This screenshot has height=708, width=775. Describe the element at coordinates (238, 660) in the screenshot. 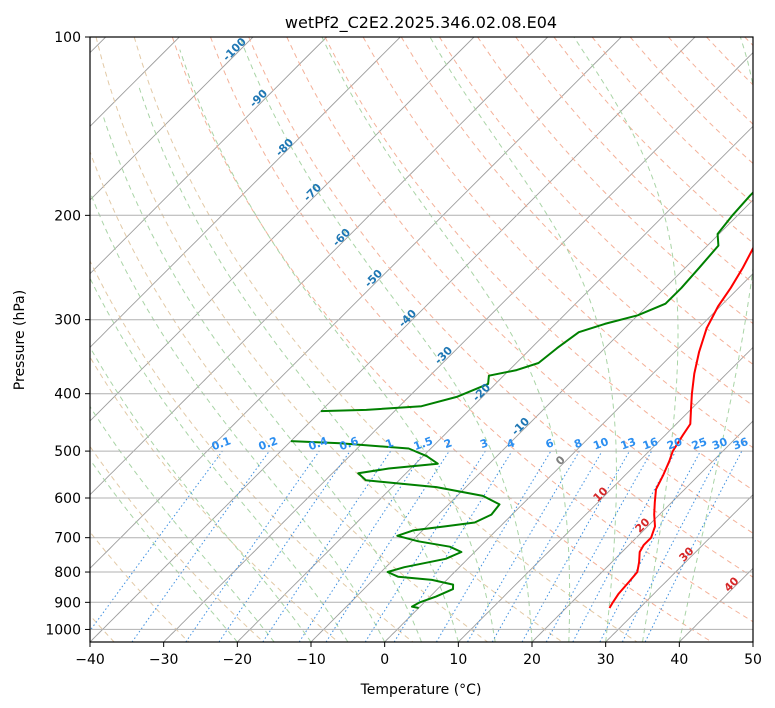

I see `x-tick-label: −20` at that location.